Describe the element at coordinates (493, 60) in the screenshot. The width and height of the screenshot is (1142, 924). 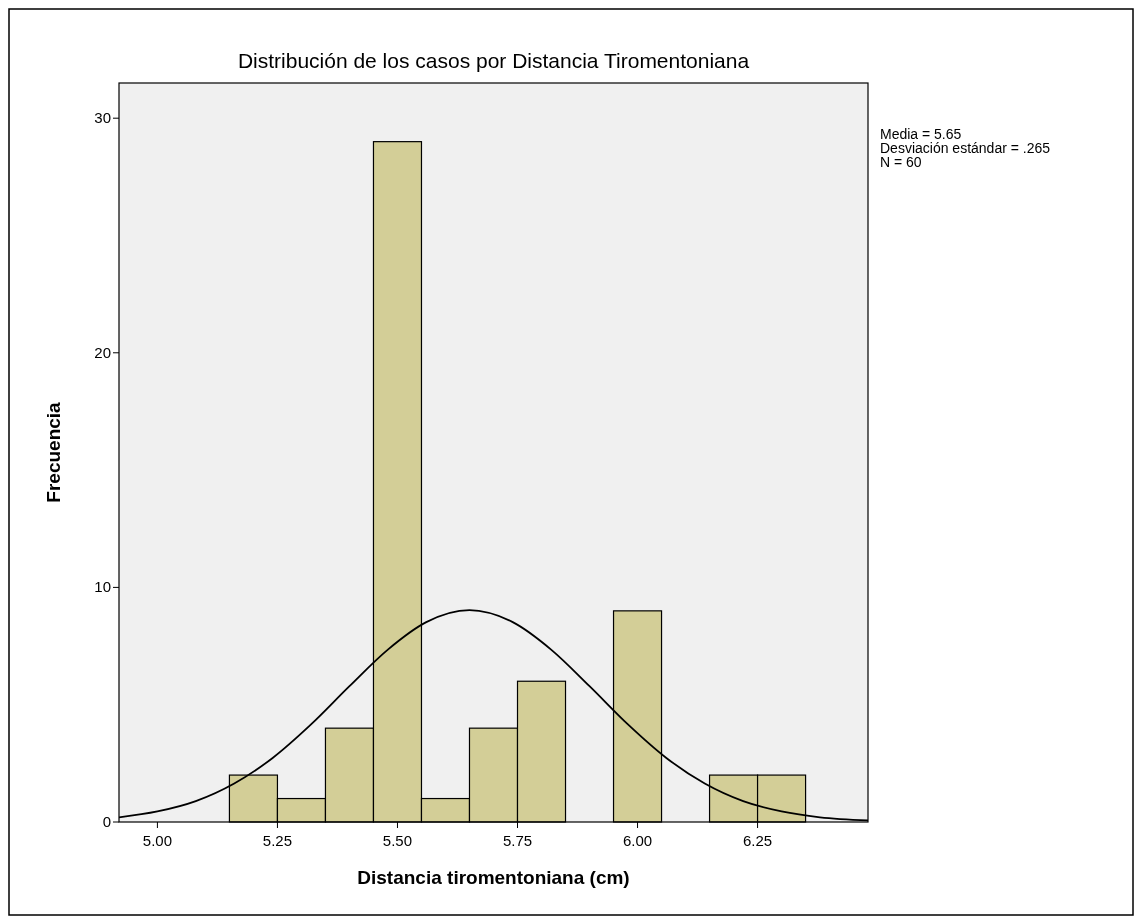
I see `chart-title: Distribución de los casos por Distancia Tiromentoniana` at that location.